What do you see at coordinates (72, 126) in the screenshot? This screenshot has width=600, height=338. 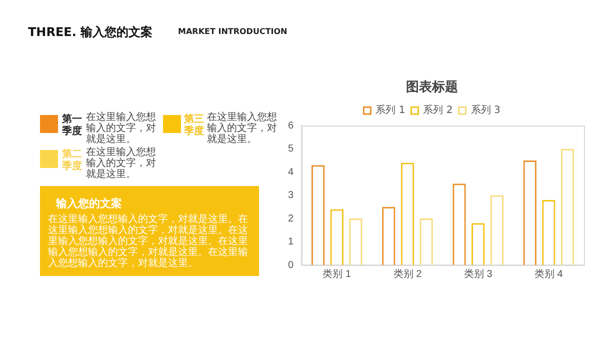 I see `text: 第一季度` at bounding box center [72, 126].